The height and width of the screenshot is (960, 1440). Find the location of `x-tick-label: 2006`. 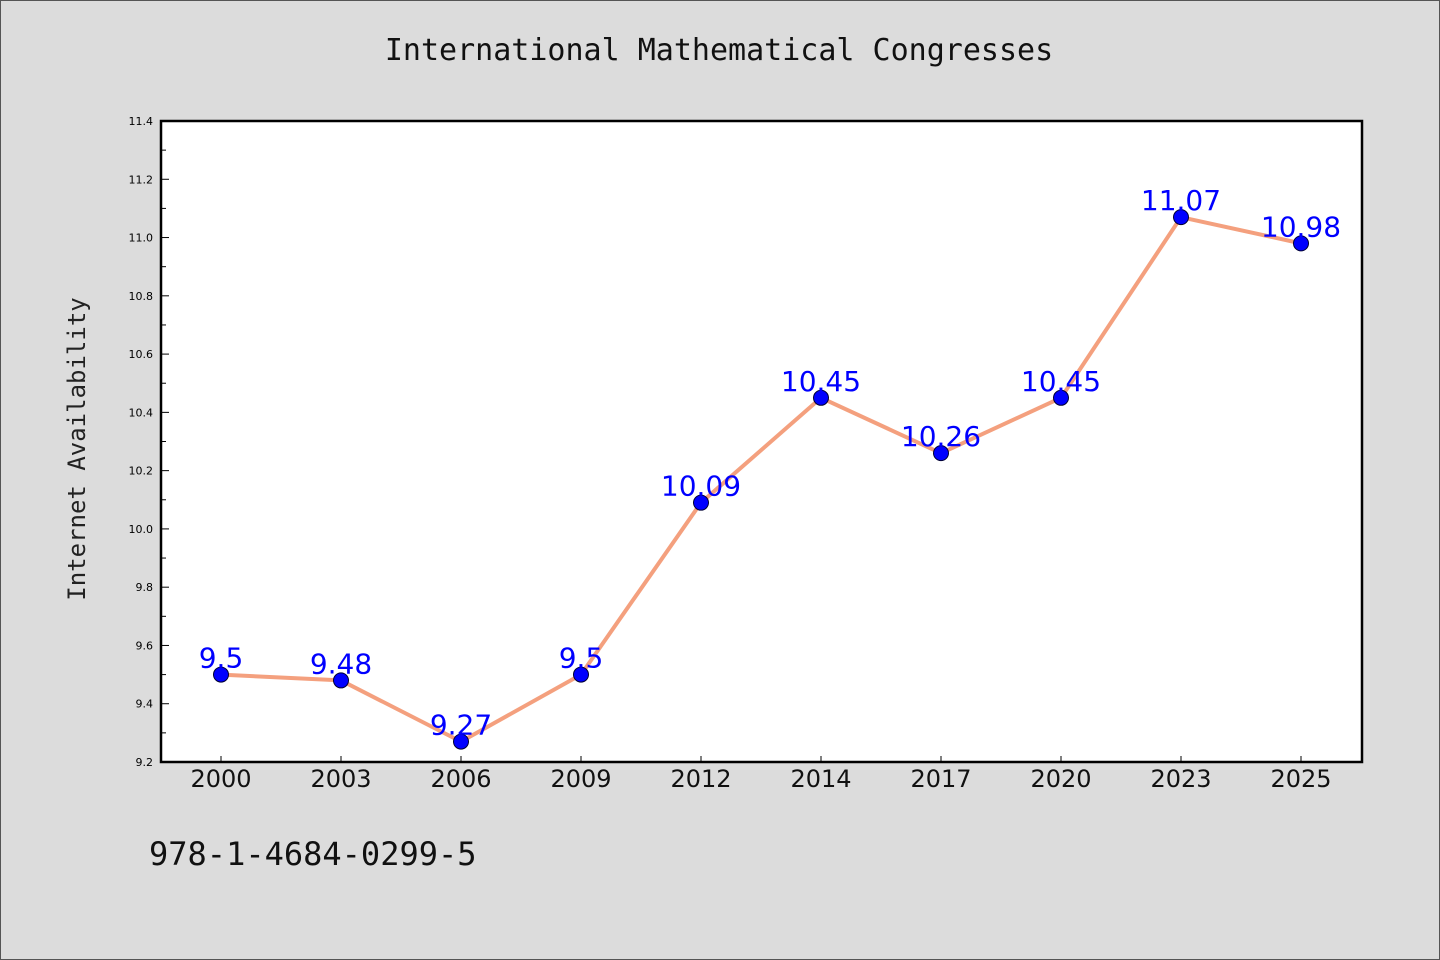

x-tick-label: 2006 is located at coordinates (460, 779).